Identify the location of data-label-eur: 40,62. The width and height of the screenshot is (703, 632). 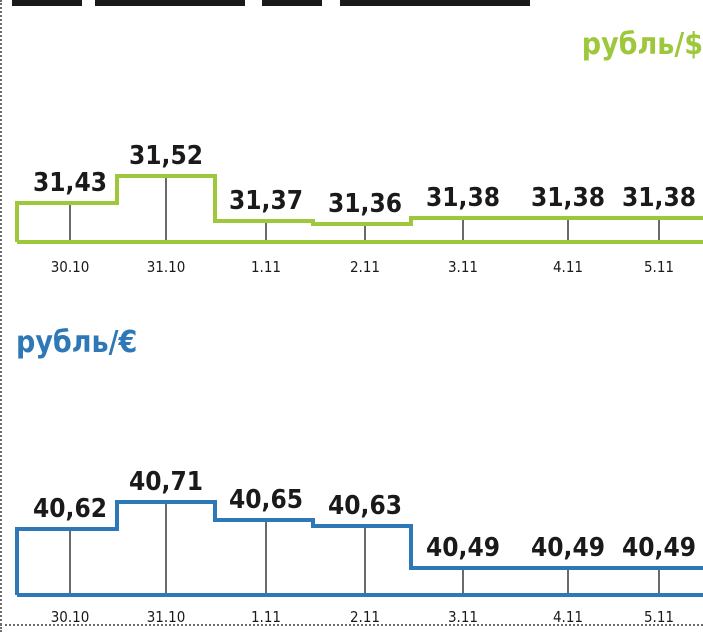
(70, 509).